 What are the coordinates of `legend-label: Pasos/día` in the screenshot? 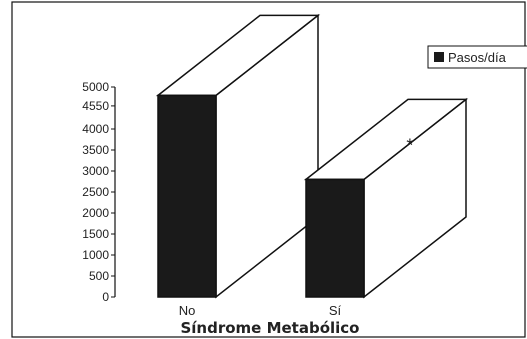 It's located at (477, 57).